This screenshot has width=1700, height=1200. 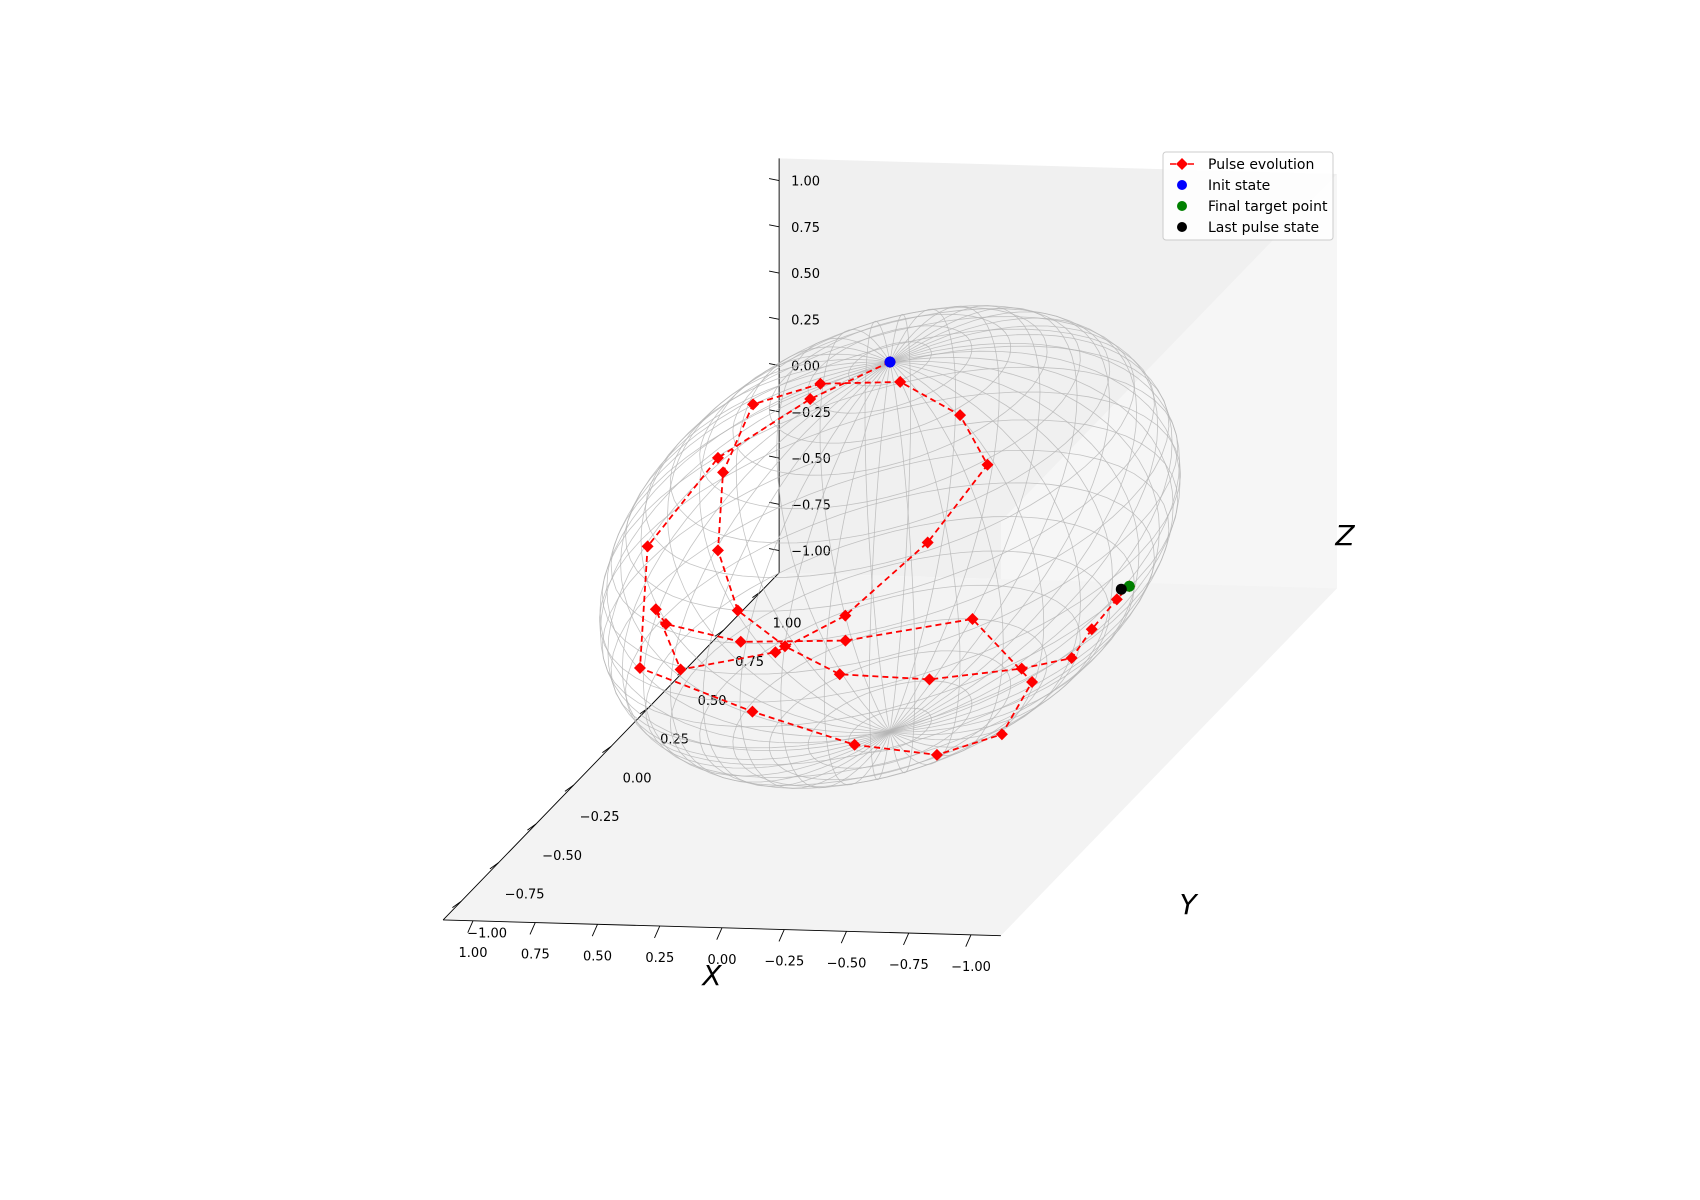 I want to click on x-tick-label: −0.25, so click(x=784, y=962).